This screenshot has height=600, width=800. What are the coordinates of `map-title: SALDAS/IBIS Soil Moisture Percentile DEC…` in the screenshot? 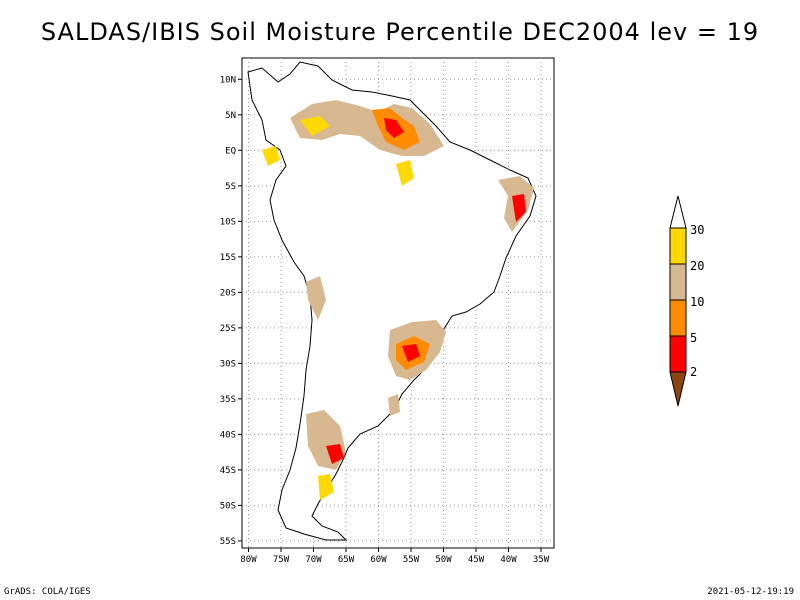 It's located at (400, 32).